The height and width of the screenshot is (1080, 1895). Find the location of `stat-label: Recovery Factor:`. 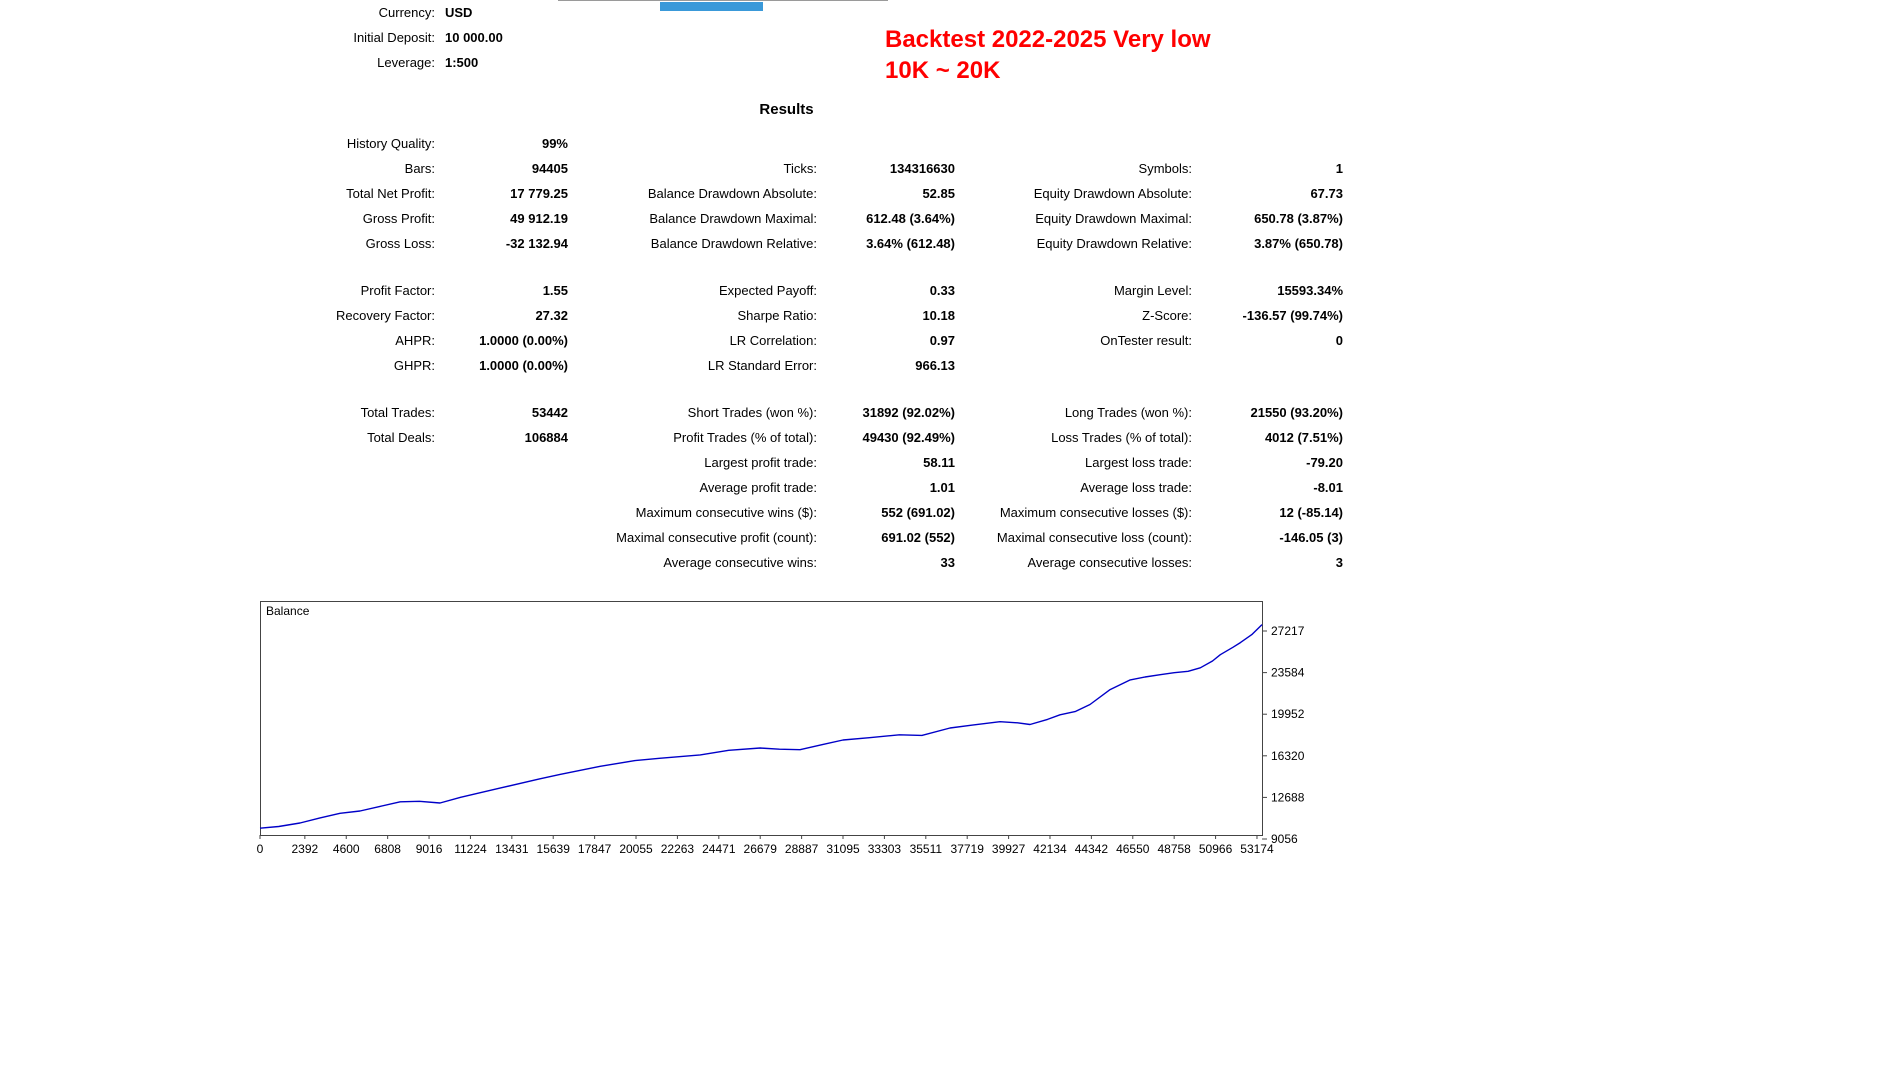

stat-label: Recovery Factor: is located at coordinates (385, 315).